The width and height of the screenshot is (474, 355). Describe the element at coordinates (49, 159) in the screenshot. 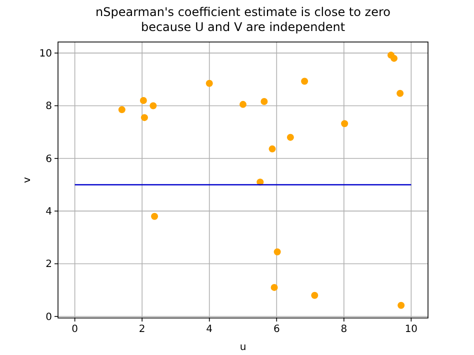

I see `y-tick-label: 6` at that location.